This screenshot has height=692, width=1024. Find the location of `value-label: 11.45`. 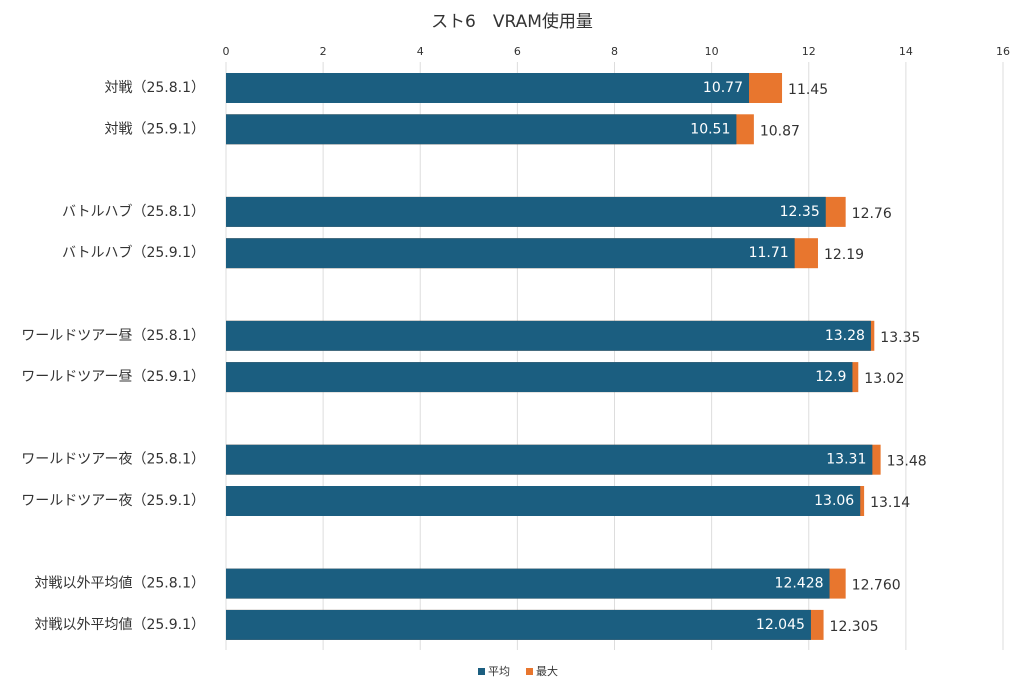

value-label: 11.45 is located at coordinates (808, 90).